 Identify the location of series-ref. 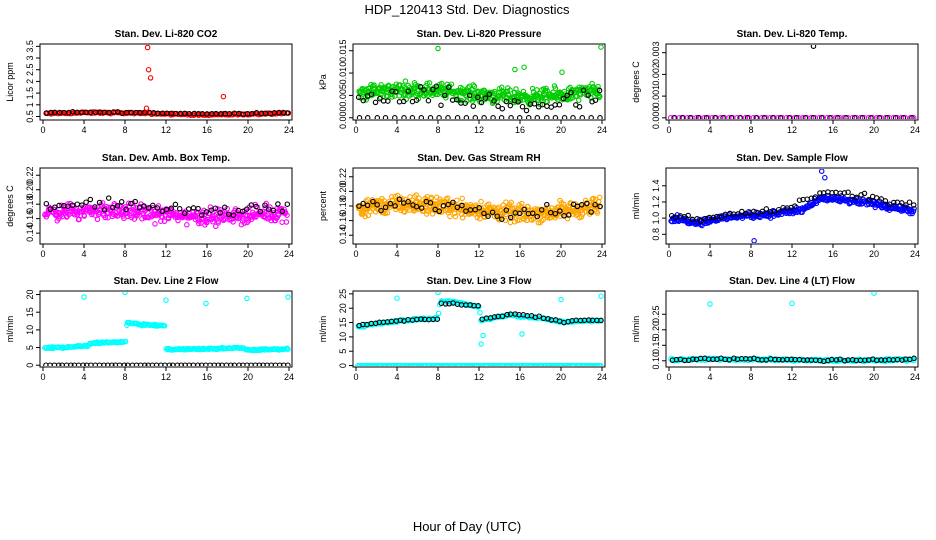
(480, 314).